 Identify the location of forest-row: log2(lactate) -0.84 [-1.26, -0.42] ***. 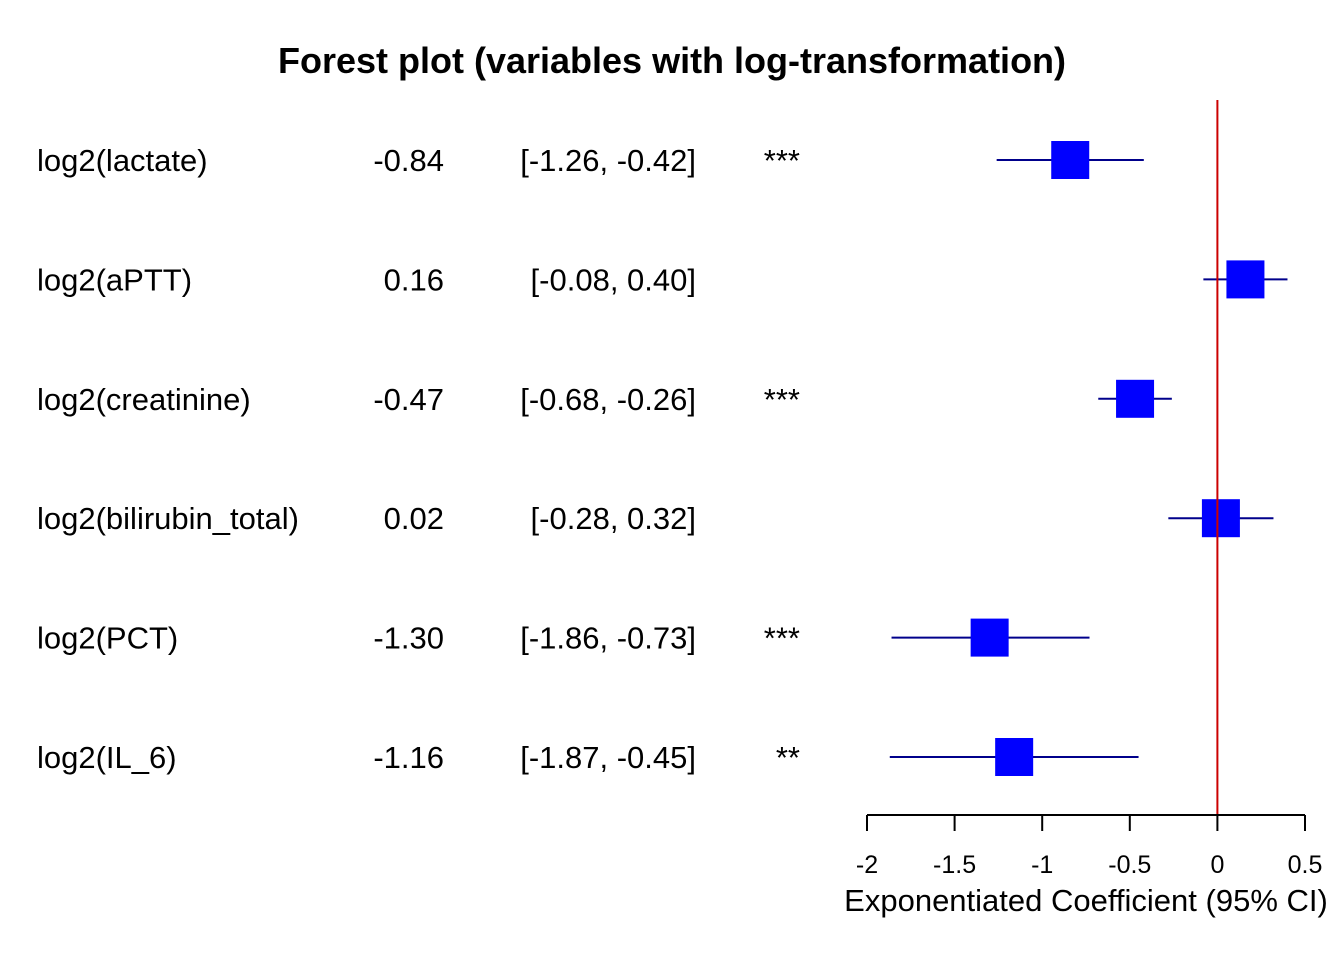
(590, 160).